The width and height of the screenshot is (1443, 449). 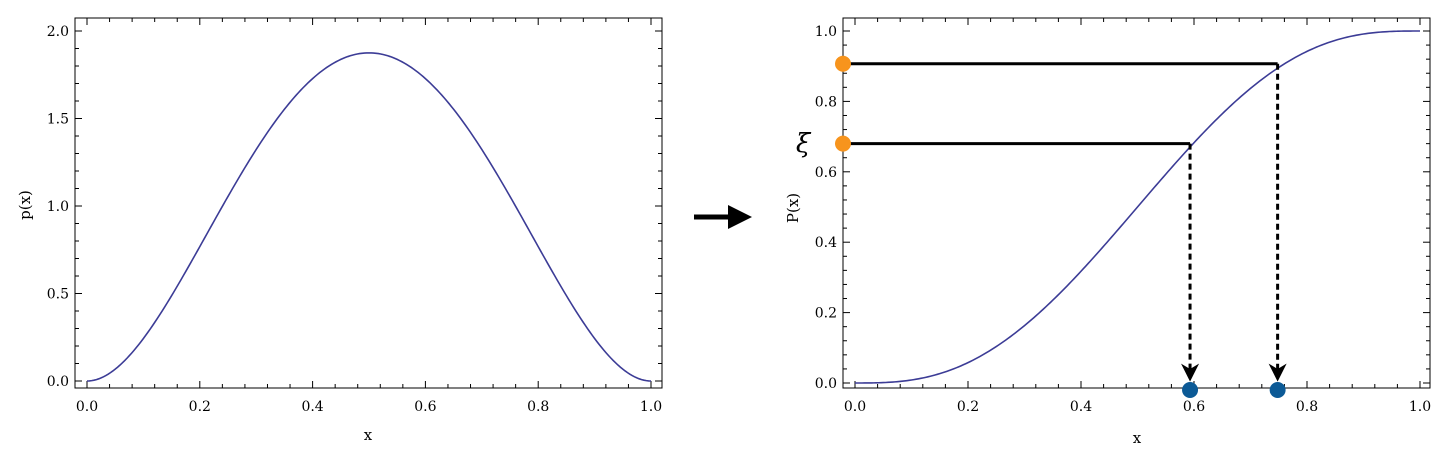 What do you see at coordinates (58, 32) in the screenshot?
I see `y-tick-label: 2.0` at bounding box center [58, 32].